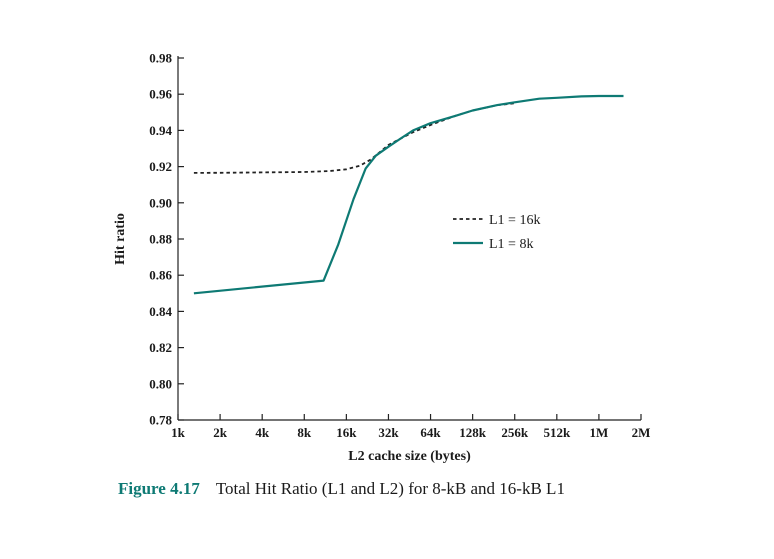  What do you see at coordinates (160, 202) in the screenshot?
I see `y-tick-label: 0.90` at bounding box center [160, 202].